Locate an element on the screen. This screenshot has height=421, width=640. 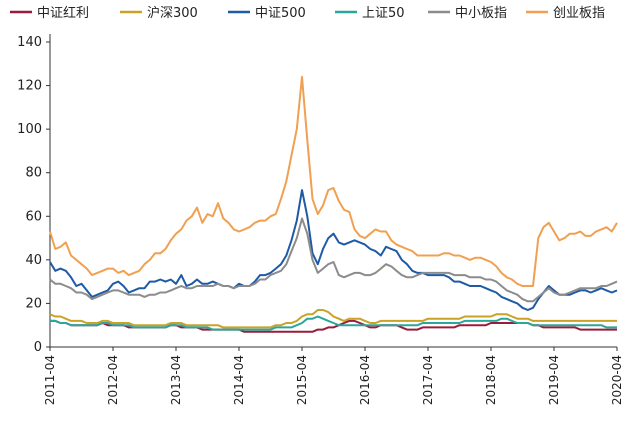
y-tick-label: 140 is located at coordinates (29, 42).